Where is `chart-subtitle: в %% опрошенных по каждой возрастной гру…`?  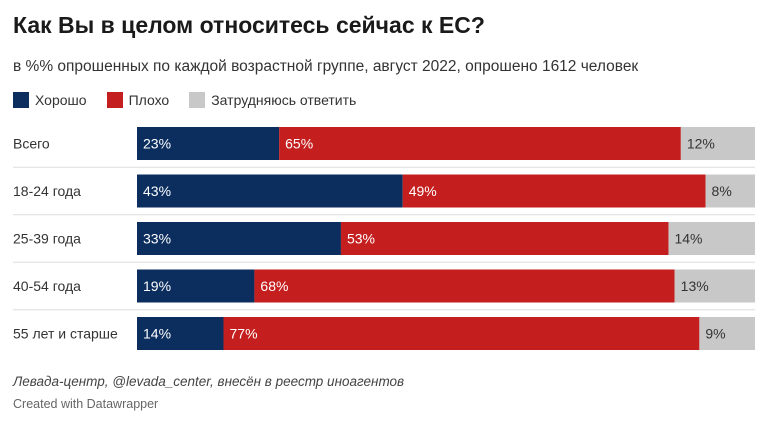 chart-subtitle: в %% опрошенных по каждой возрастной гру… is located at coordinates (326, 66).